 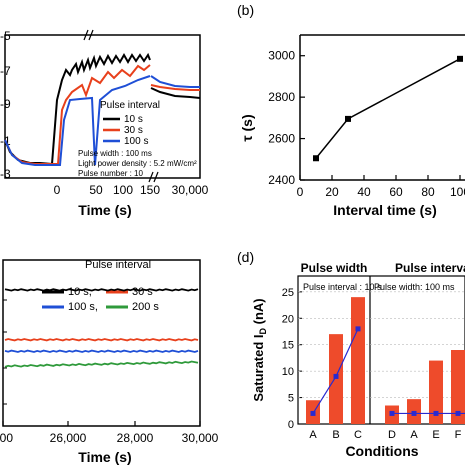 I want to click on c-xtick-3: 30,000, so click(x=200, y=438).